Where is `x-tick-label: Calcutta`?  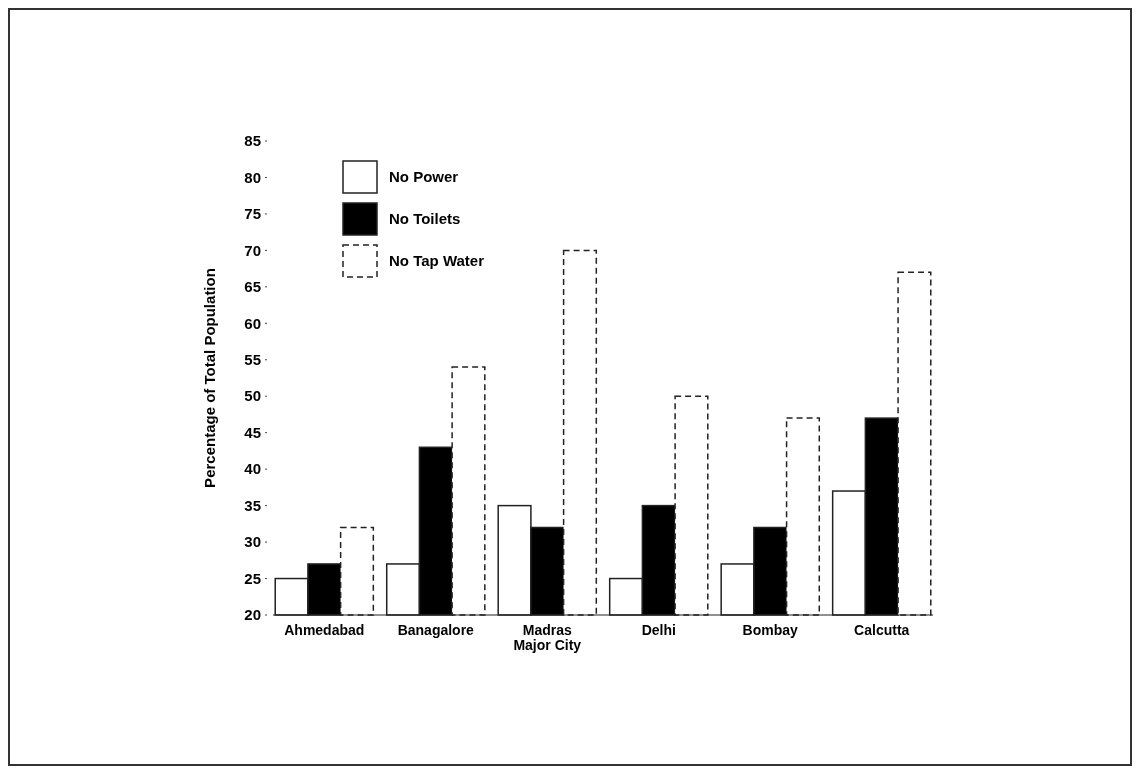 x-tick-label: Calcutta is located at coordinates (882, 630).